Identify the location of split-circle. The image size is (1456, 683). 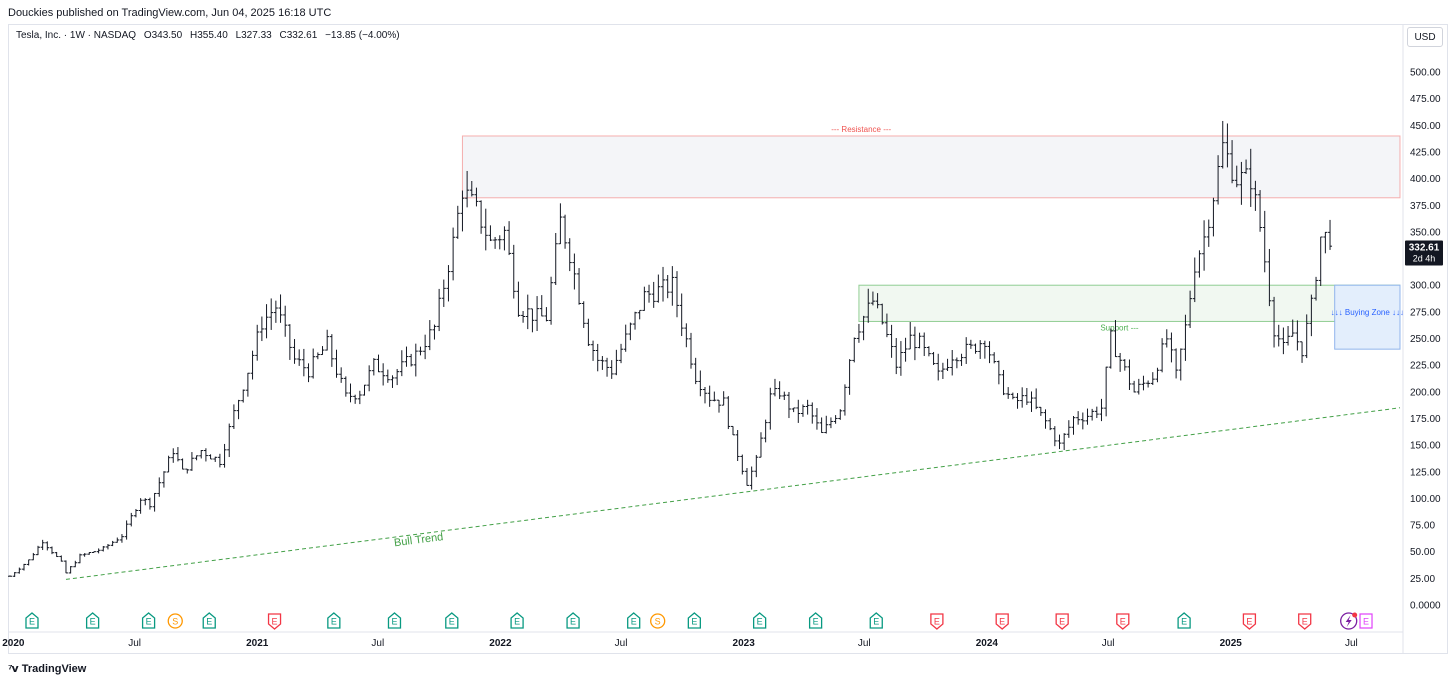
(658, 621).